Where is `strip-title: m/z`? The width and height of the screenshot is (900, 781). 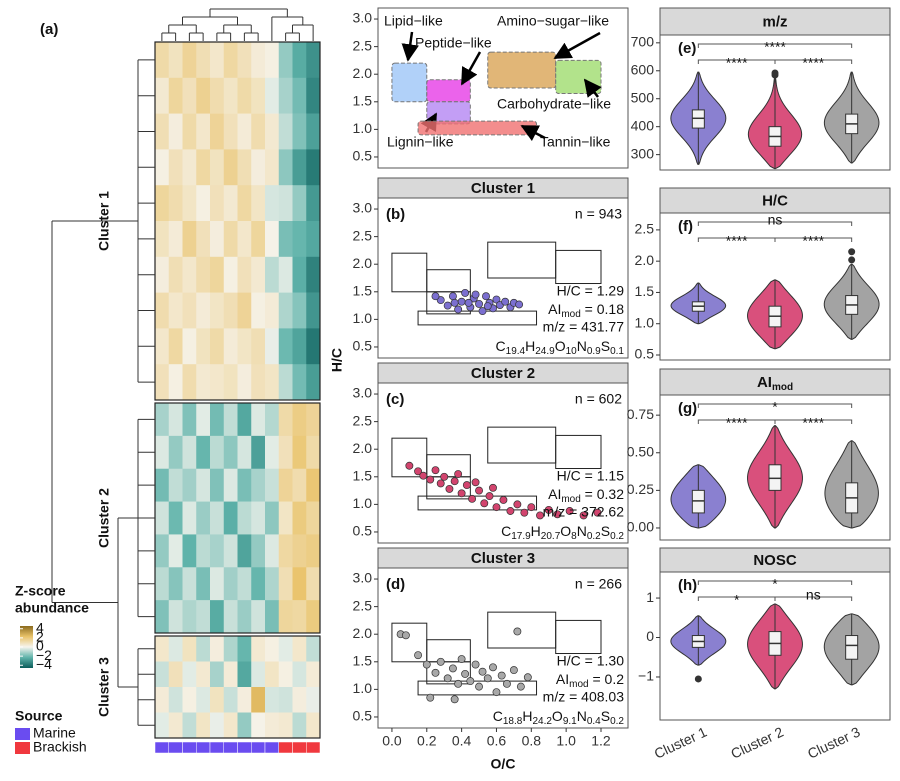 strip-title: m/z is located at coordinates (774, 21).